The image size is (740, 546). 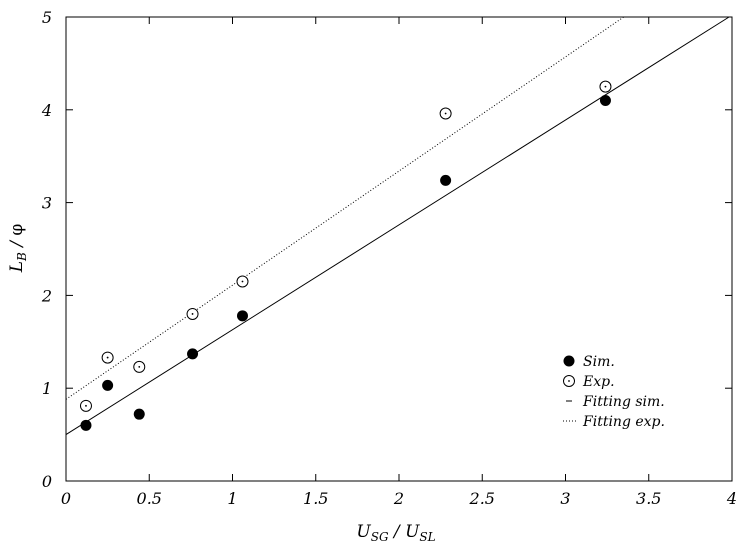 What do you see at coordinates (482, 498) in the screenshot?
I see `x-tick-label: 2.5` at bounding box center [482, 498].